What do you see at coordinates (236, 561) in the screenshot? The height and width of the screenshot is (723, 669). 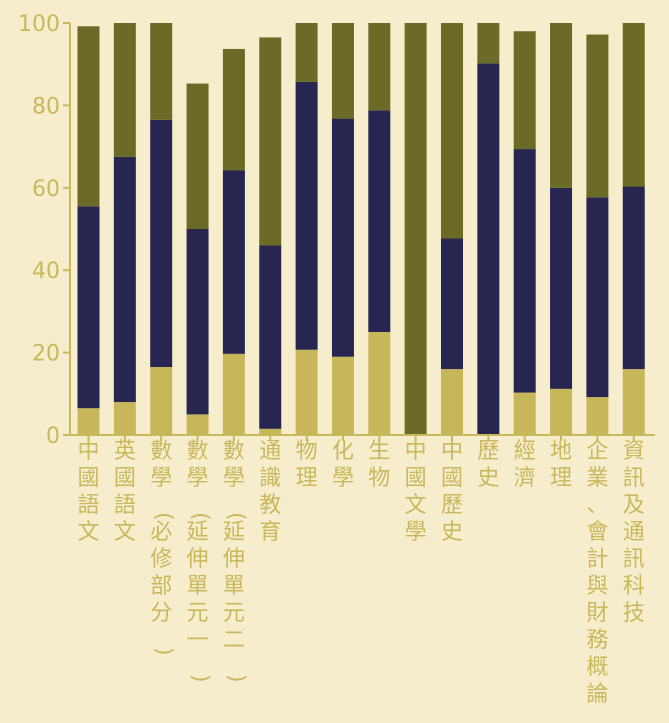 I see `x-category-label: 數學(延伸單元二)` at bounding box center [236, 561].